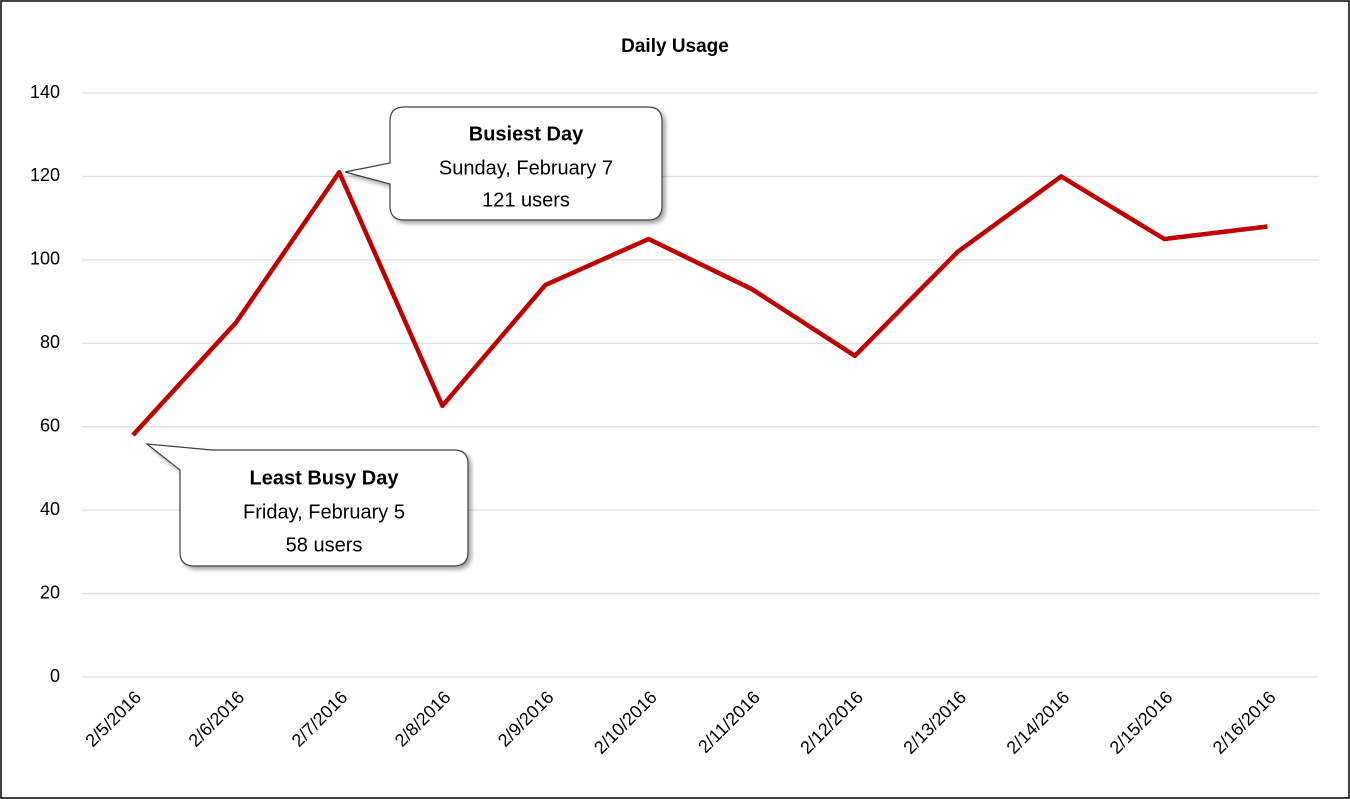  What do you see at coordinates (526, 200) in the screenshot?
I see `callout-text: 121 users` at bounding box center [526, 200].